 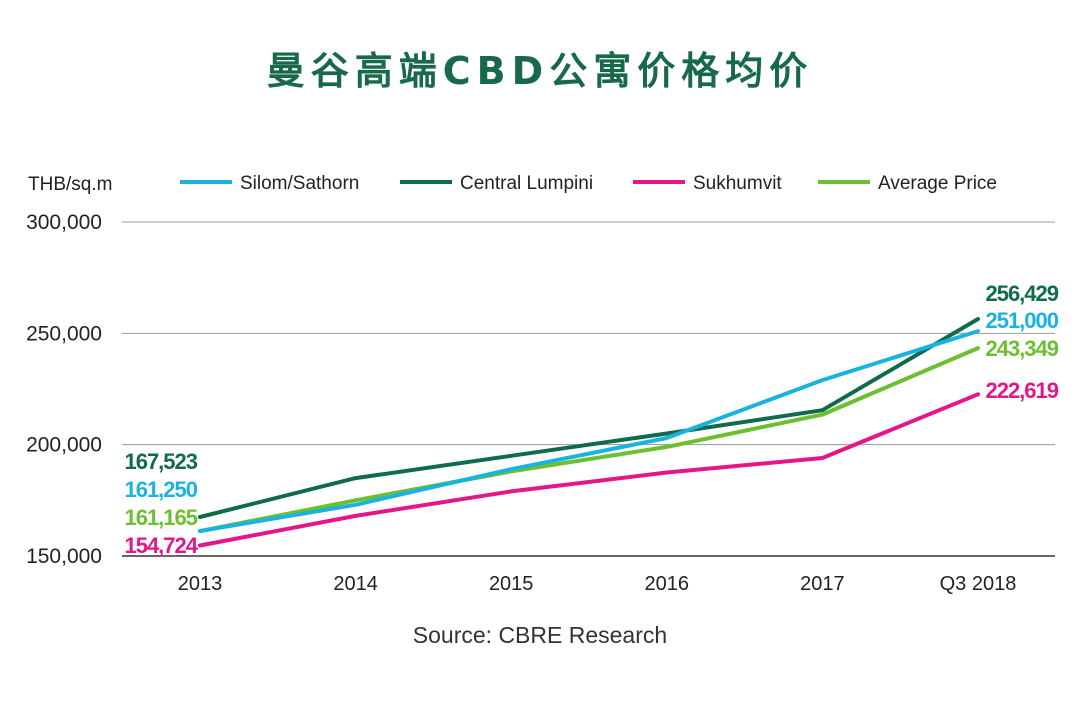 I want to click on y-axis-label: THB/sq.m, so click(x=70, y=184).